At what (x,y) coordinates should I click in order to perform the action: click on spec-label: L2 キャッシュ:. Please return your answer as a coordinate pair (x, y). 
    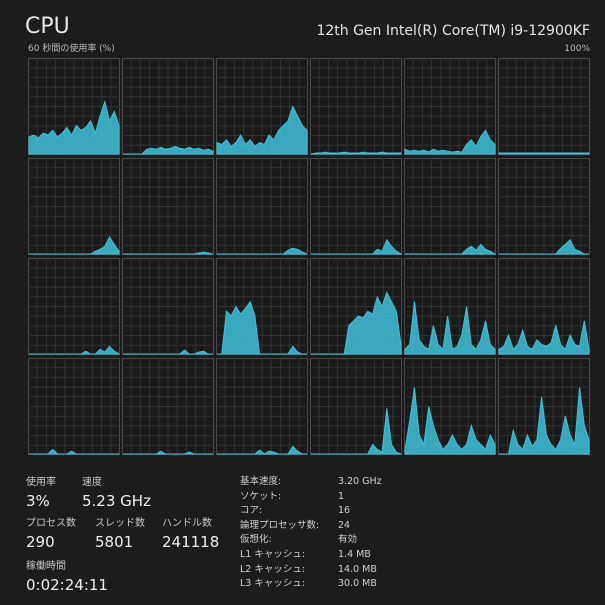
    Looking at the image, I should click on (273, 569).